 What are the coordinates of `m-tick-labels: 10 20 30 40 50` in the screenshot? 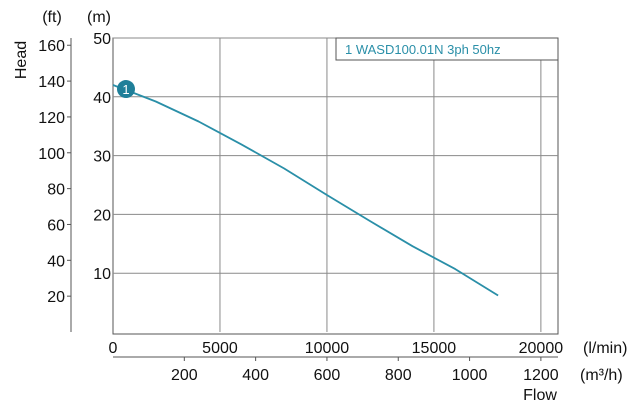 It's located at (102, 157).